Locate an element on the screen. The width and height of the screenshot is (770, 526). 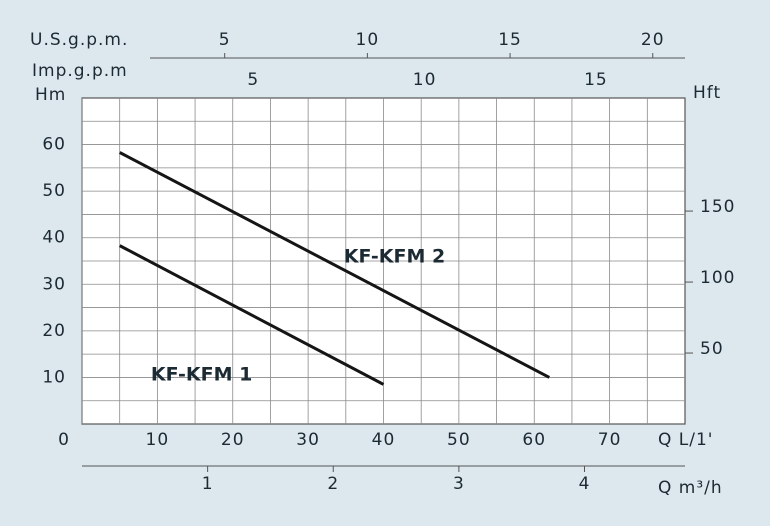
y-tick-label: 20 is located at coordinates (54, 331).